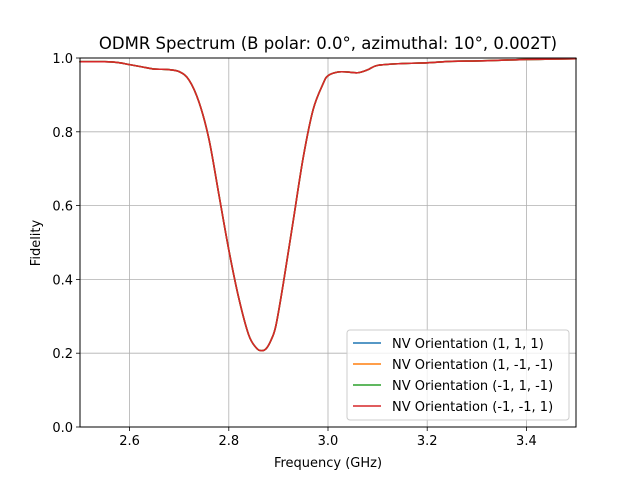 The image size is (640, 480). Describe the element at coordinates (472, 365) in the screenshot. I see `legend-label-2: NV Orientation (1, -1, -1)` at that location.